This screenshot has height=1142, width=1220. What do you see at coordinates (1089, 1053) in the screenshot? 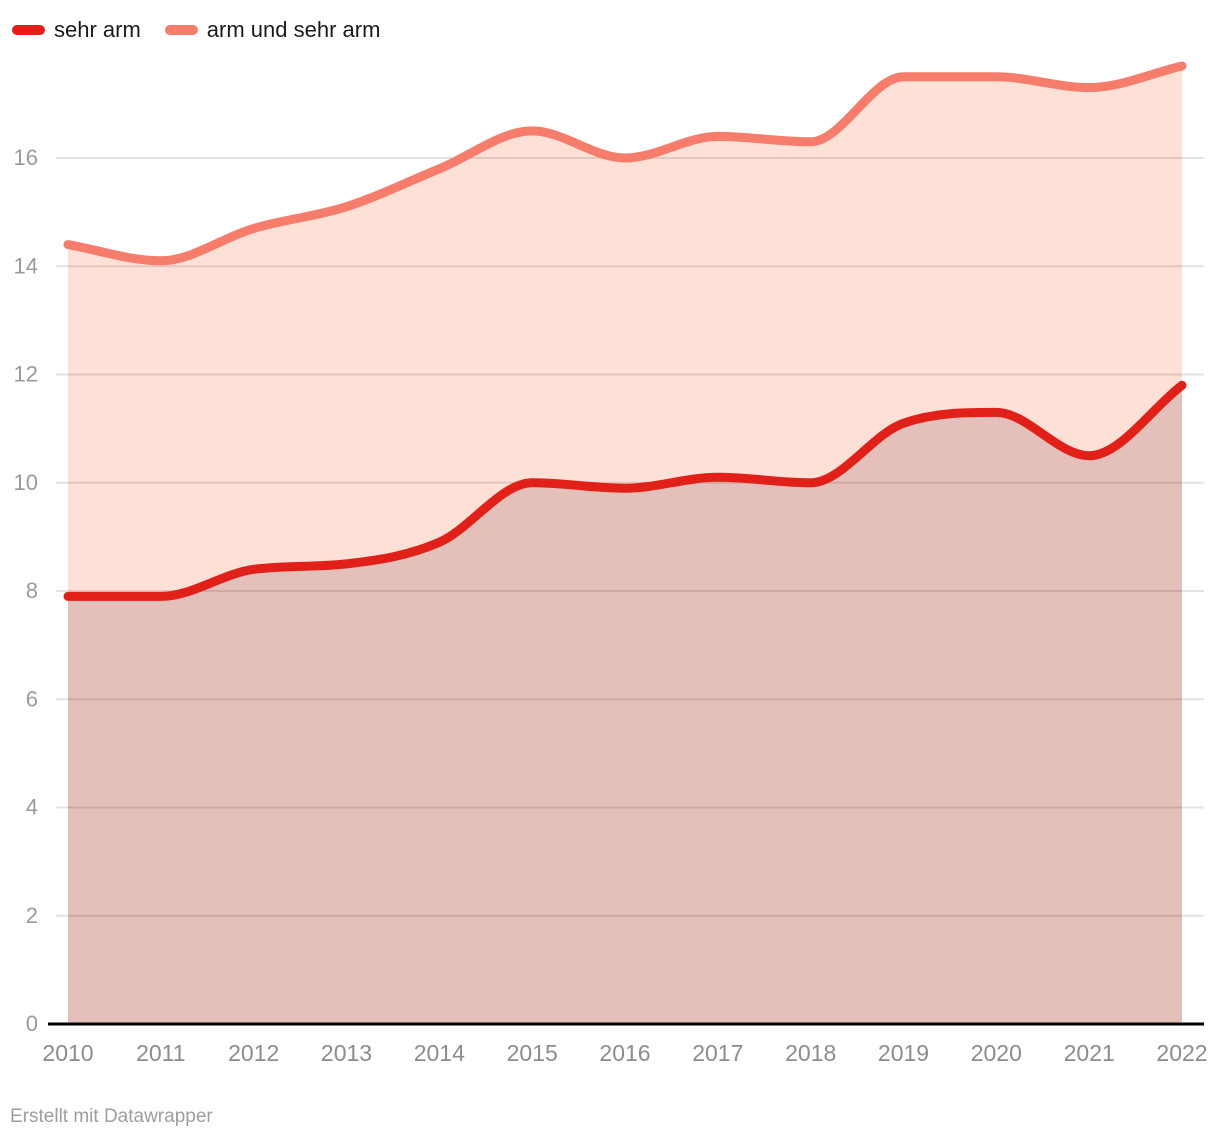
I see `tick-label-x-2021: 2021` at bounding box center [1089, 1053].